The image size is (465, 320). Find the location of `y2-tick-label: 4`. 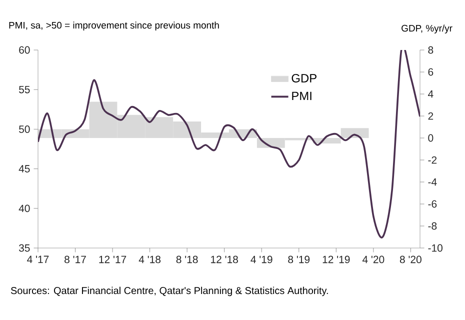

y2-tick-label: 4 is located at coordinates (431, 94).